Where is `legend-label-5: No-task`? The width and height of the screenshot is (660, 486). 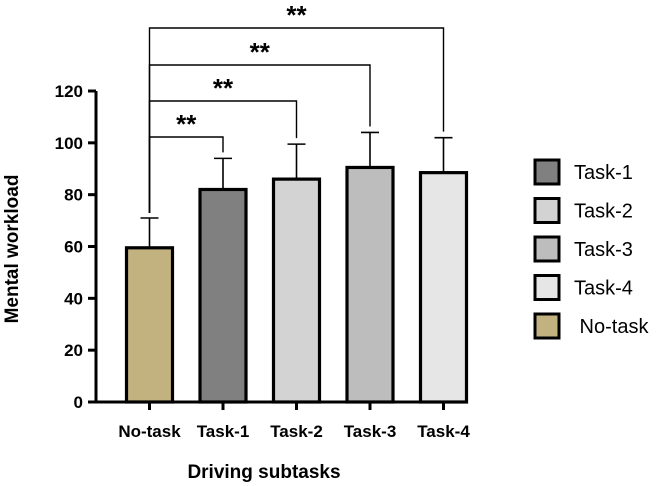
legend-label-5: No-task is located at coordinates (611, 327).